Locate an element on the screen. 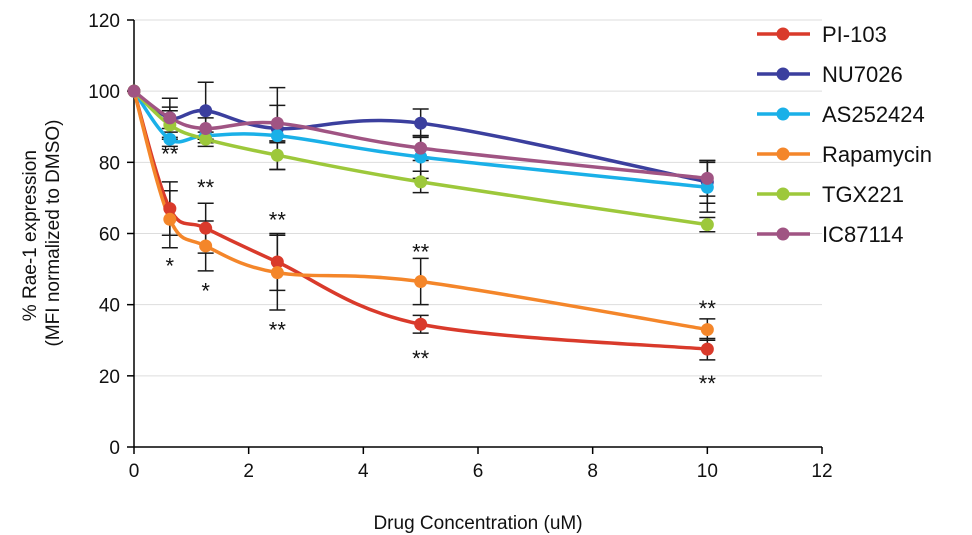 This screenshot has width=972, height=535. x-tick-label: 8 is located at coordinates (592, 471).